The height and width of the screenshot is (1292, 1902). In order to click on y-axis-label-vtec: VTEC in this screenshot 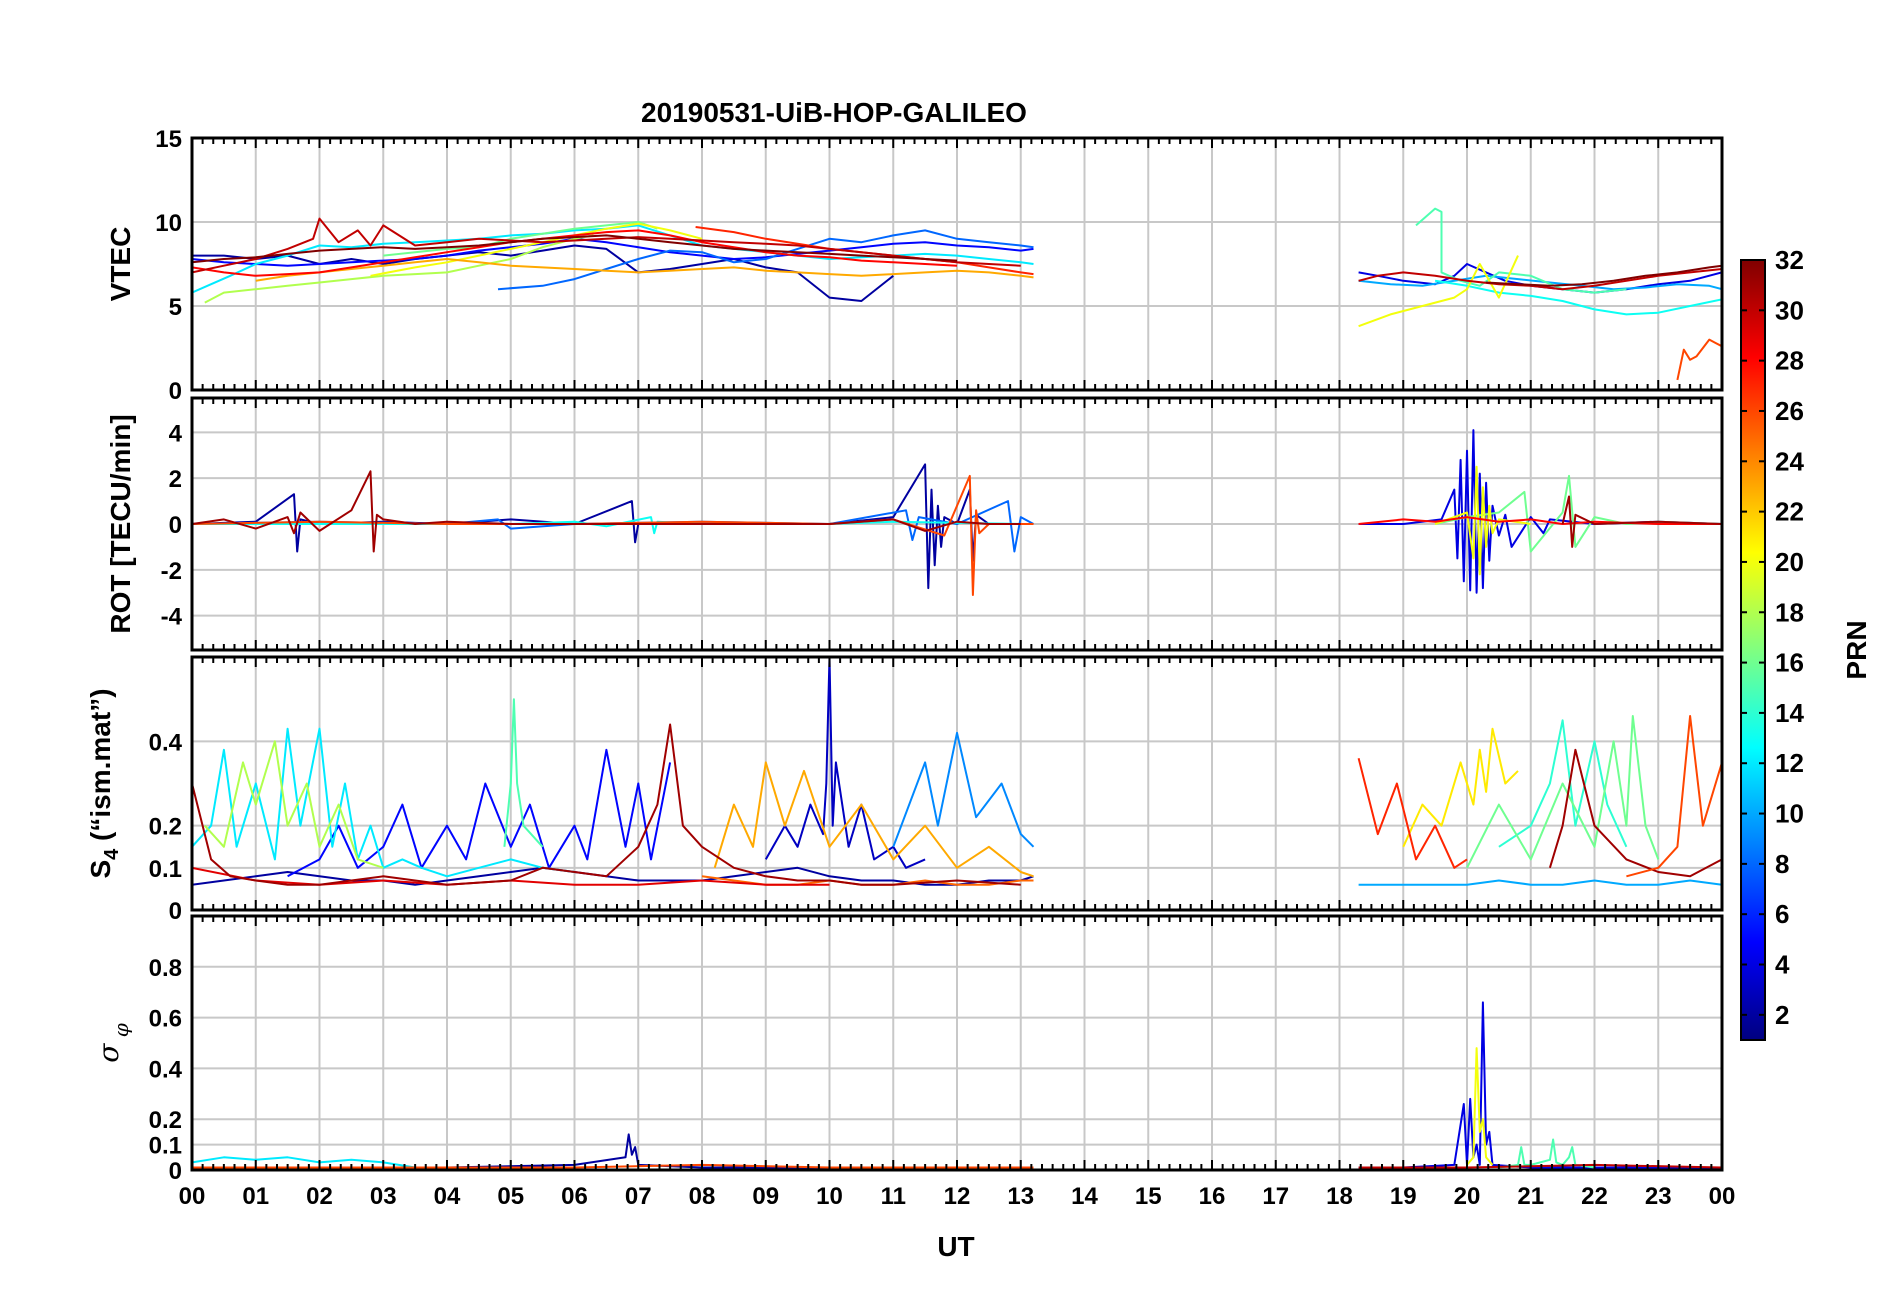, I will do `click(120, 264)`.